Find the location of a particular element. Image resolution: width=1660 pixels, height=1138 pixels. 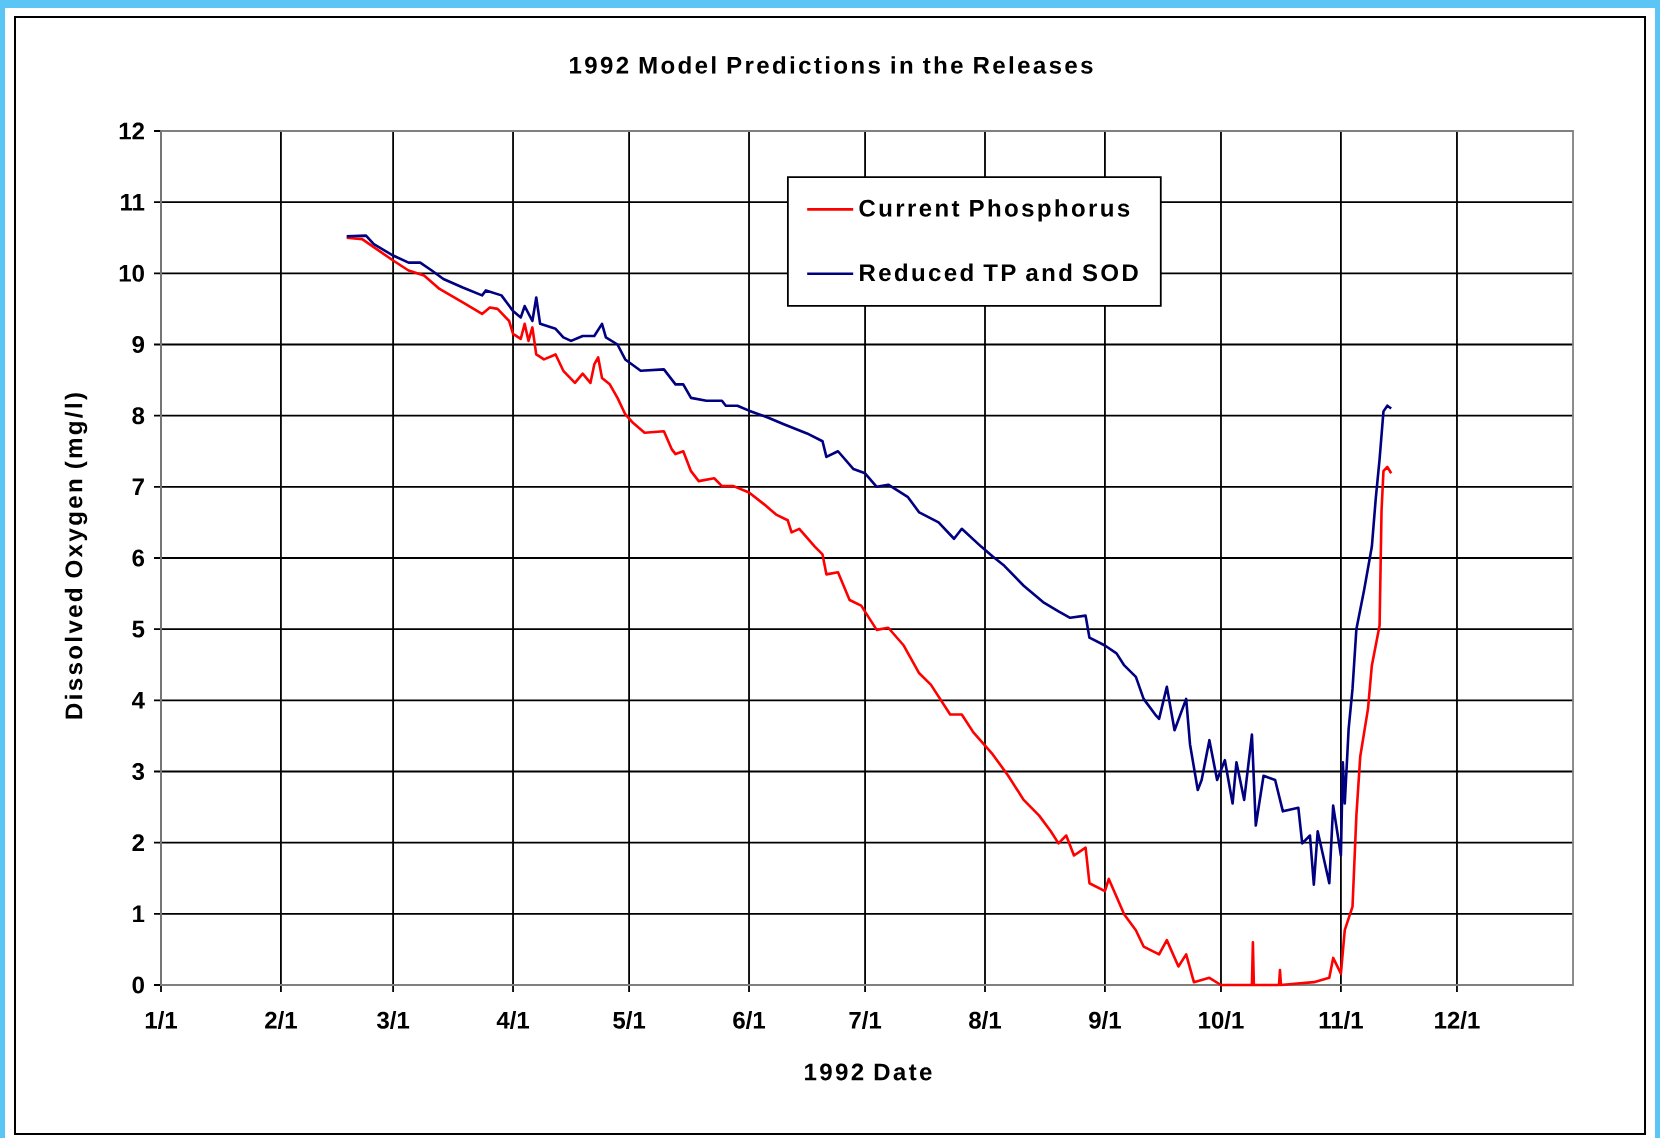

y-tick-label: 2 is located at coordinates (138, 843).